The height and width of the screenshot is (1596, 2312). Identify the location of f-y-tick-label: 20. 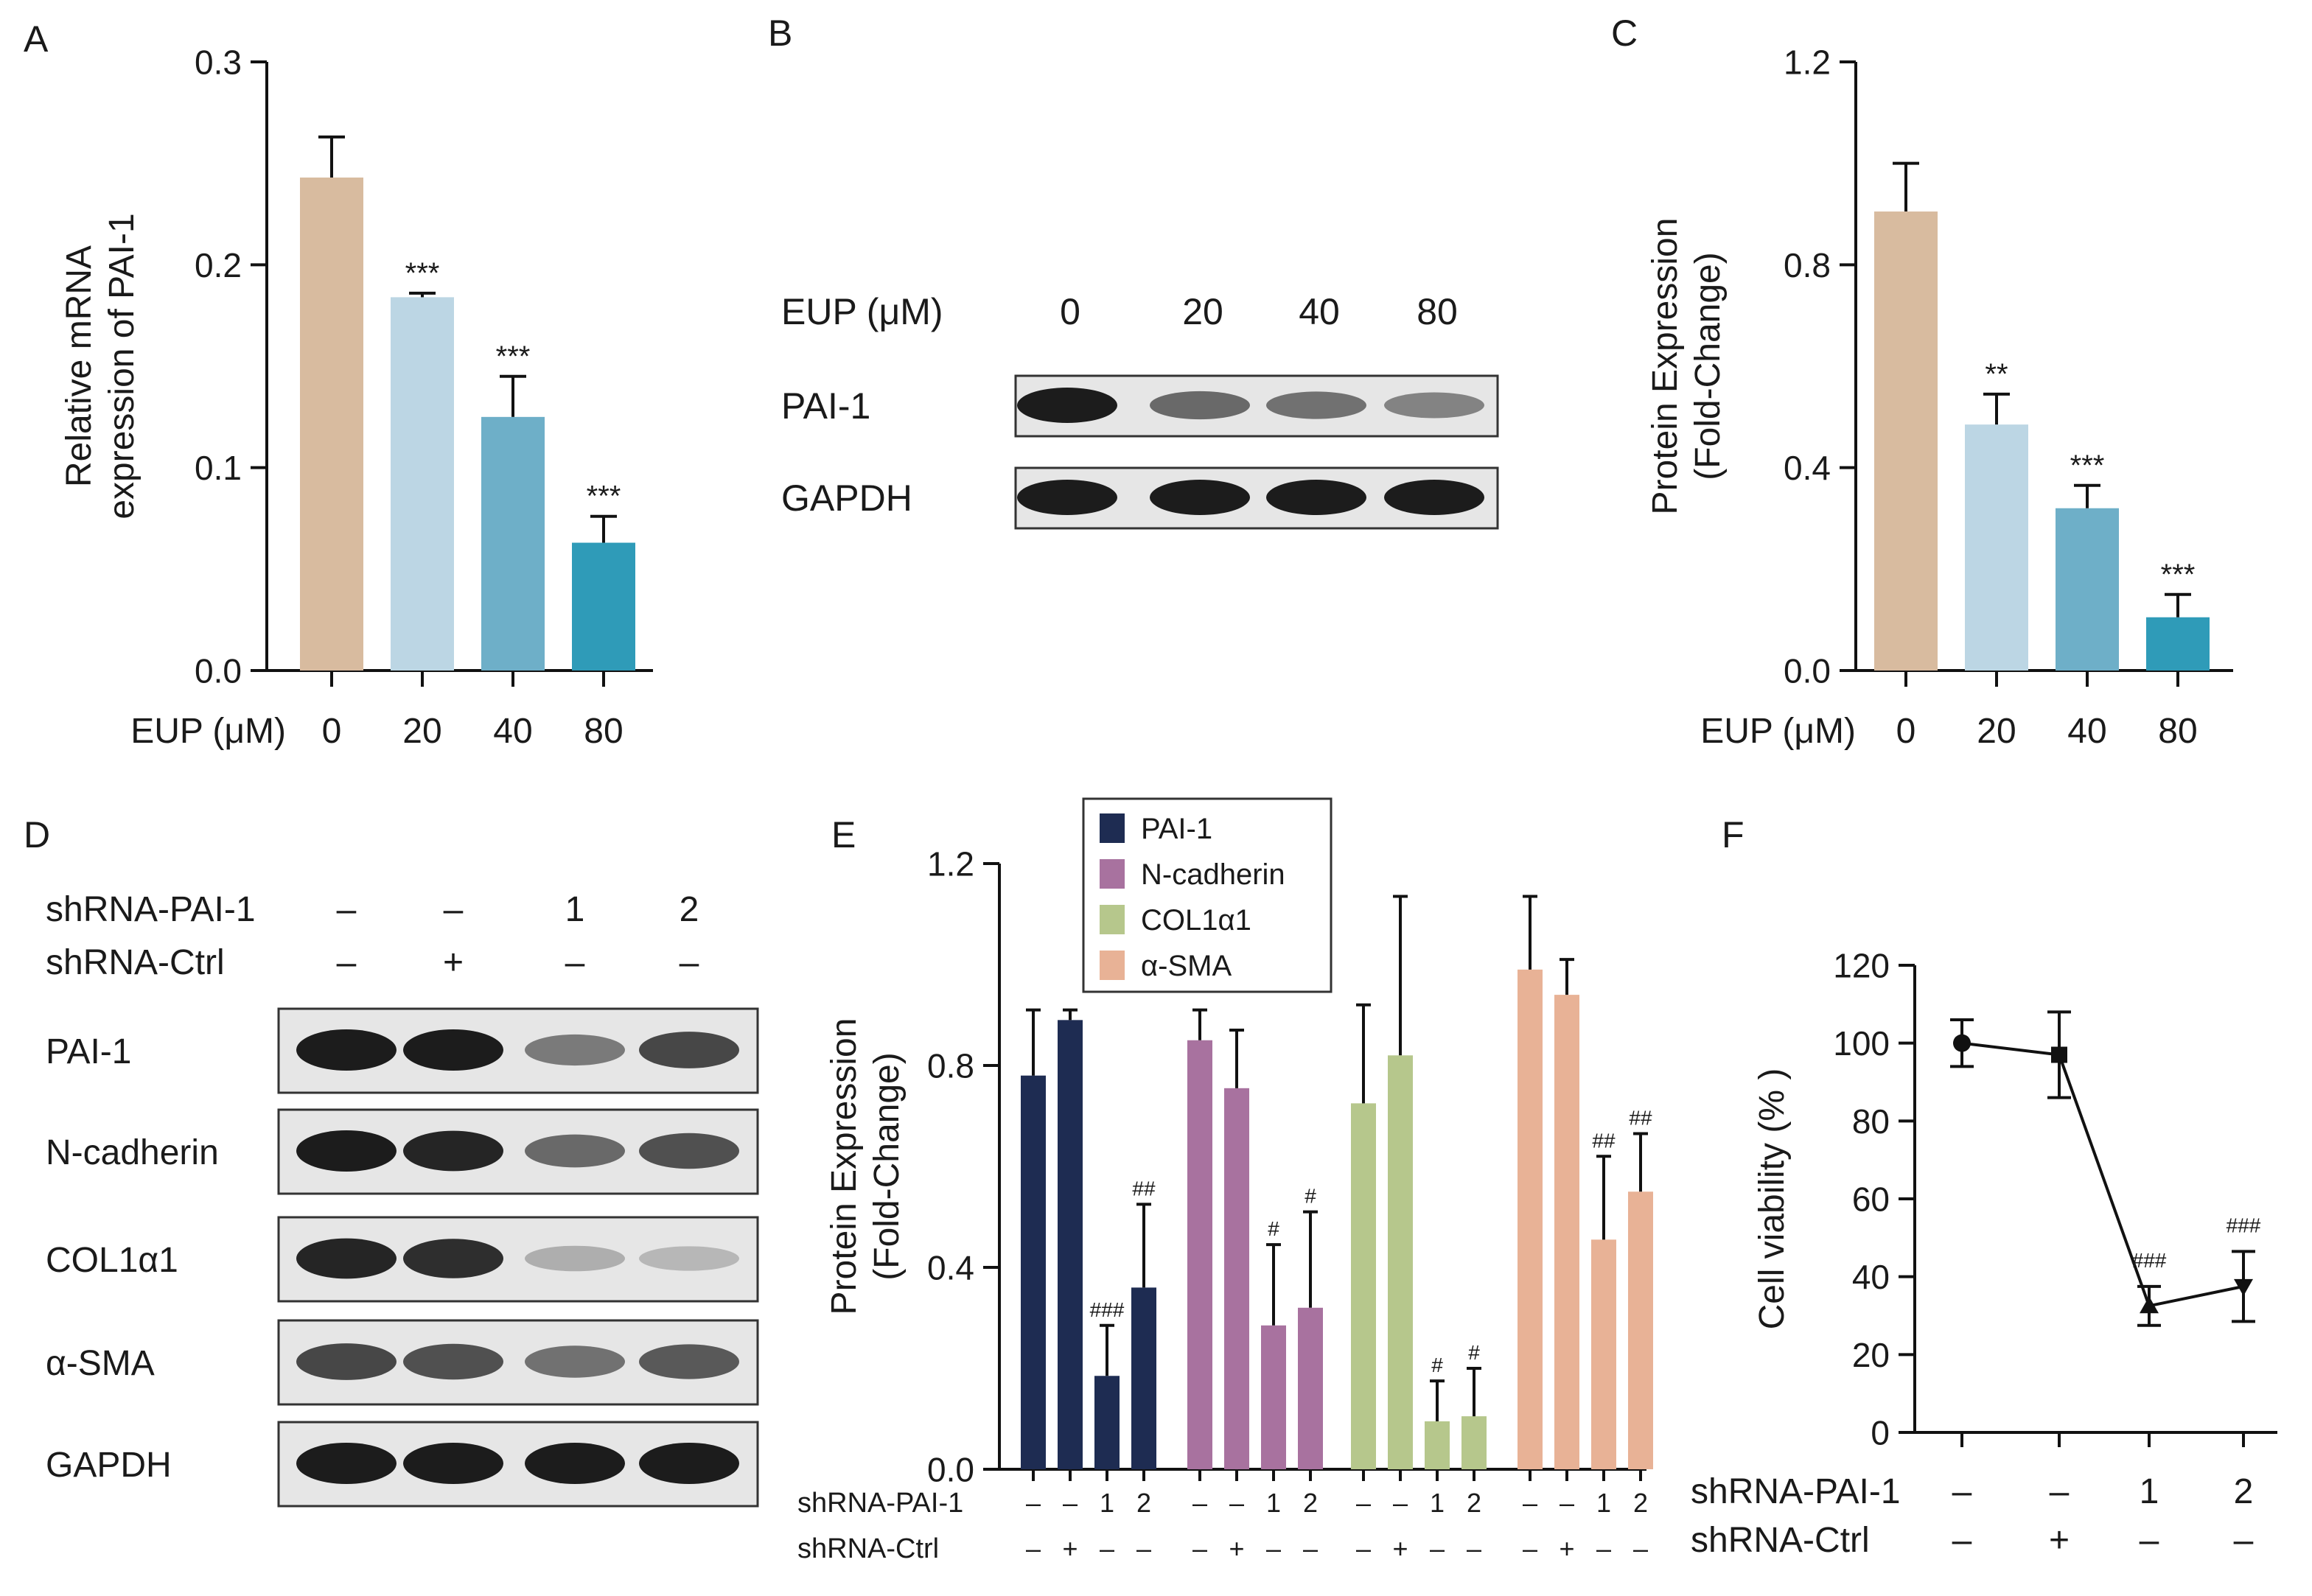
(1871, 1355).